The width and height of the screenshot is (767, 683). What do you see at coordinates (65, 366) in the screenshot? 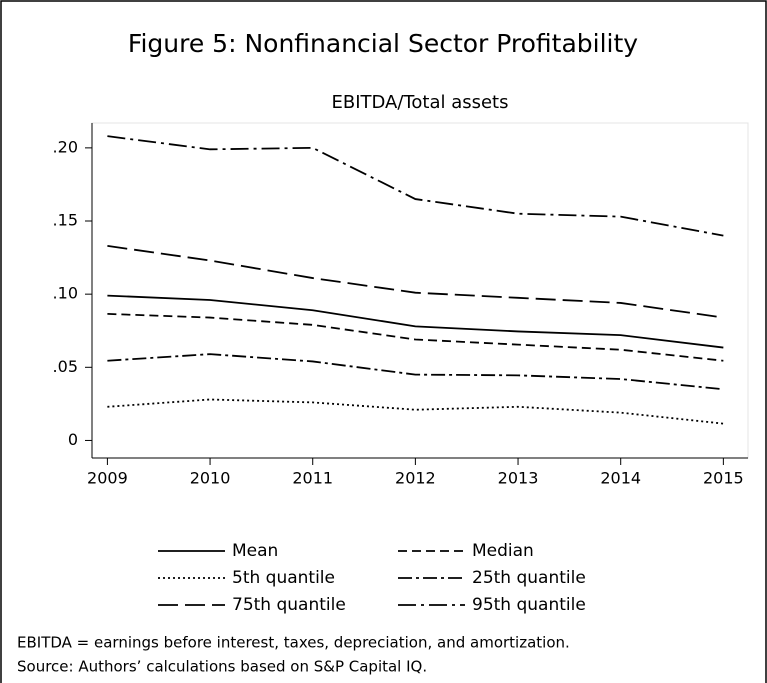
I see `y-tick-label: .05` at bounding box center [65, 366].